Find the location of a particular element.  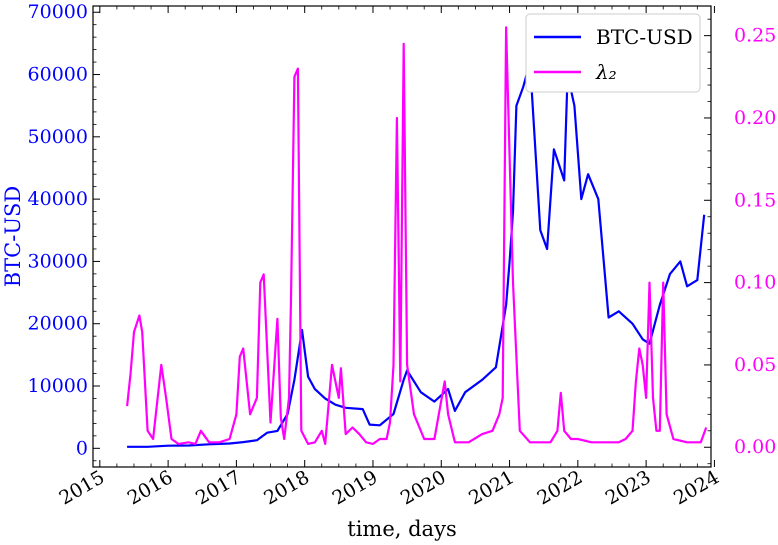

x-tick-label: 2018 is located at coordinates (286, 487).